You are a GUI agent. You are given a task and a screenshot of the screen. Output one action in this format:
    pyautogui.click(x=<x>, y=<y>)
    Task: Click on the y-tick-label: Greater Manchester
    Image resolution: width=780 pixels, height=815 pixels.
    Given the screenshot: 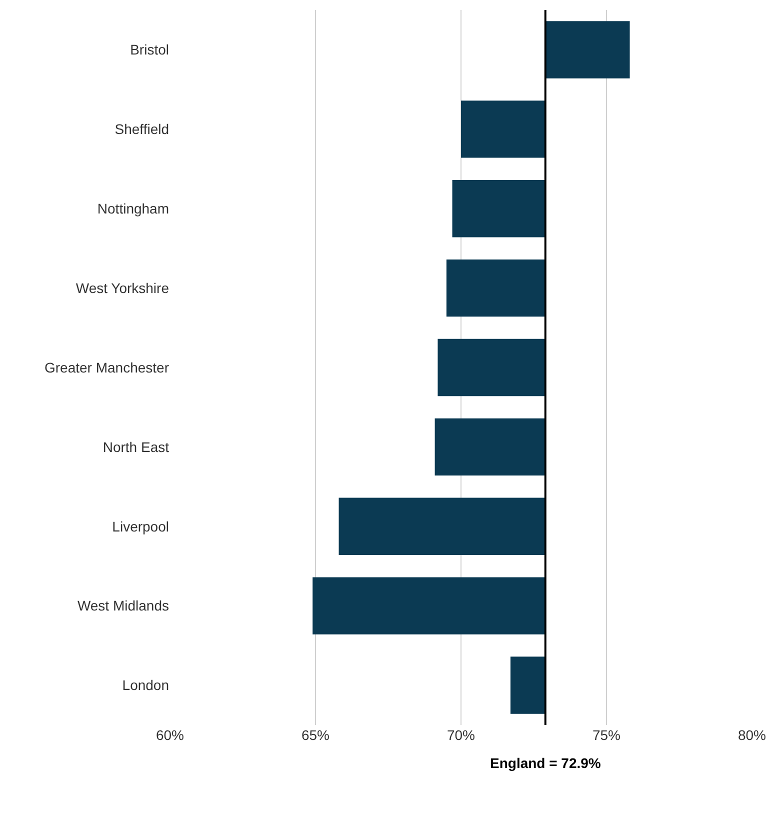 What is the action you would take?
    pyautogui.click(x=107, y=367)
    